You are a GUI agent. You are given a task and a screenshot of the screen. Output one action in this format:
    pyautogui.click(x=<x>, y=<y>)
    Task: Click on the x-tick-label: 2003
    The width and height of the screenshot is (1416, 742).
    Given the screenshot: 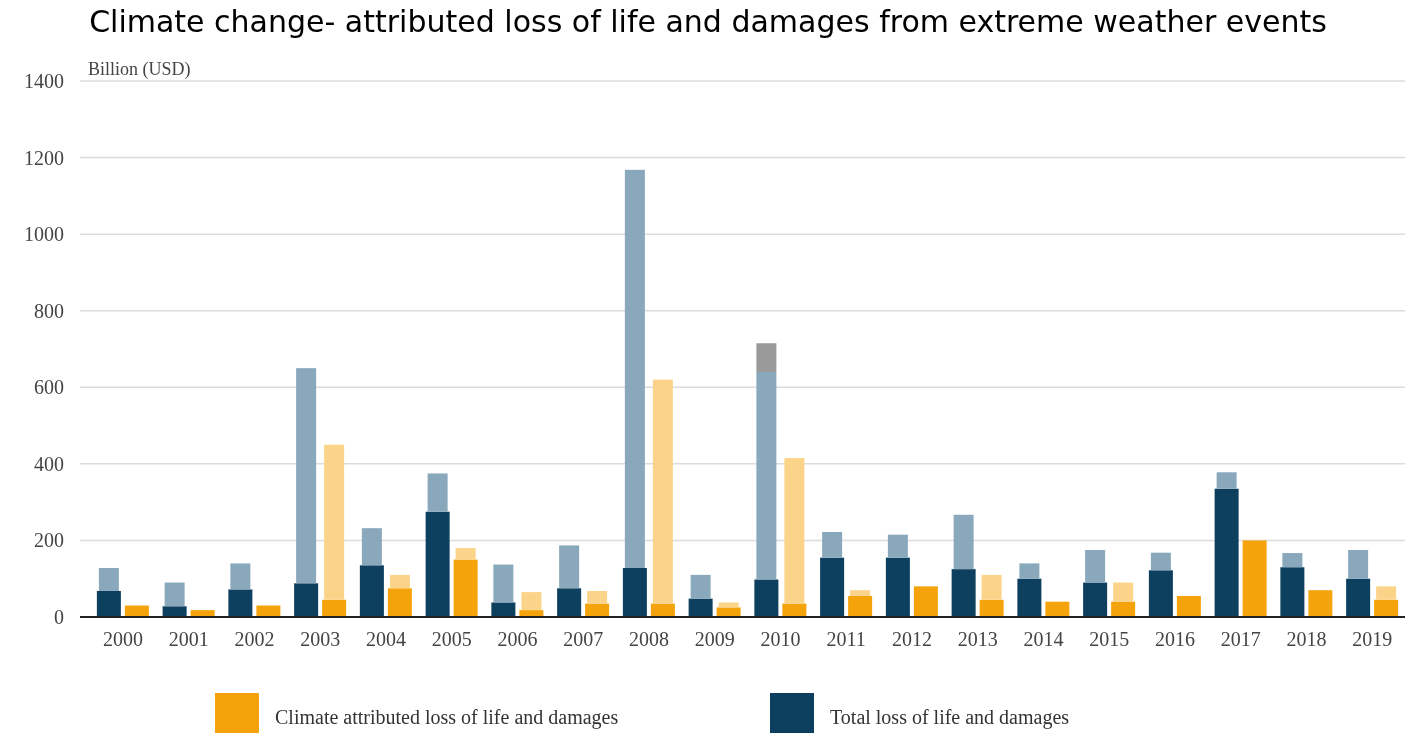 What is the action you would take?
    pyautogui.click(x=320, y=639)
    